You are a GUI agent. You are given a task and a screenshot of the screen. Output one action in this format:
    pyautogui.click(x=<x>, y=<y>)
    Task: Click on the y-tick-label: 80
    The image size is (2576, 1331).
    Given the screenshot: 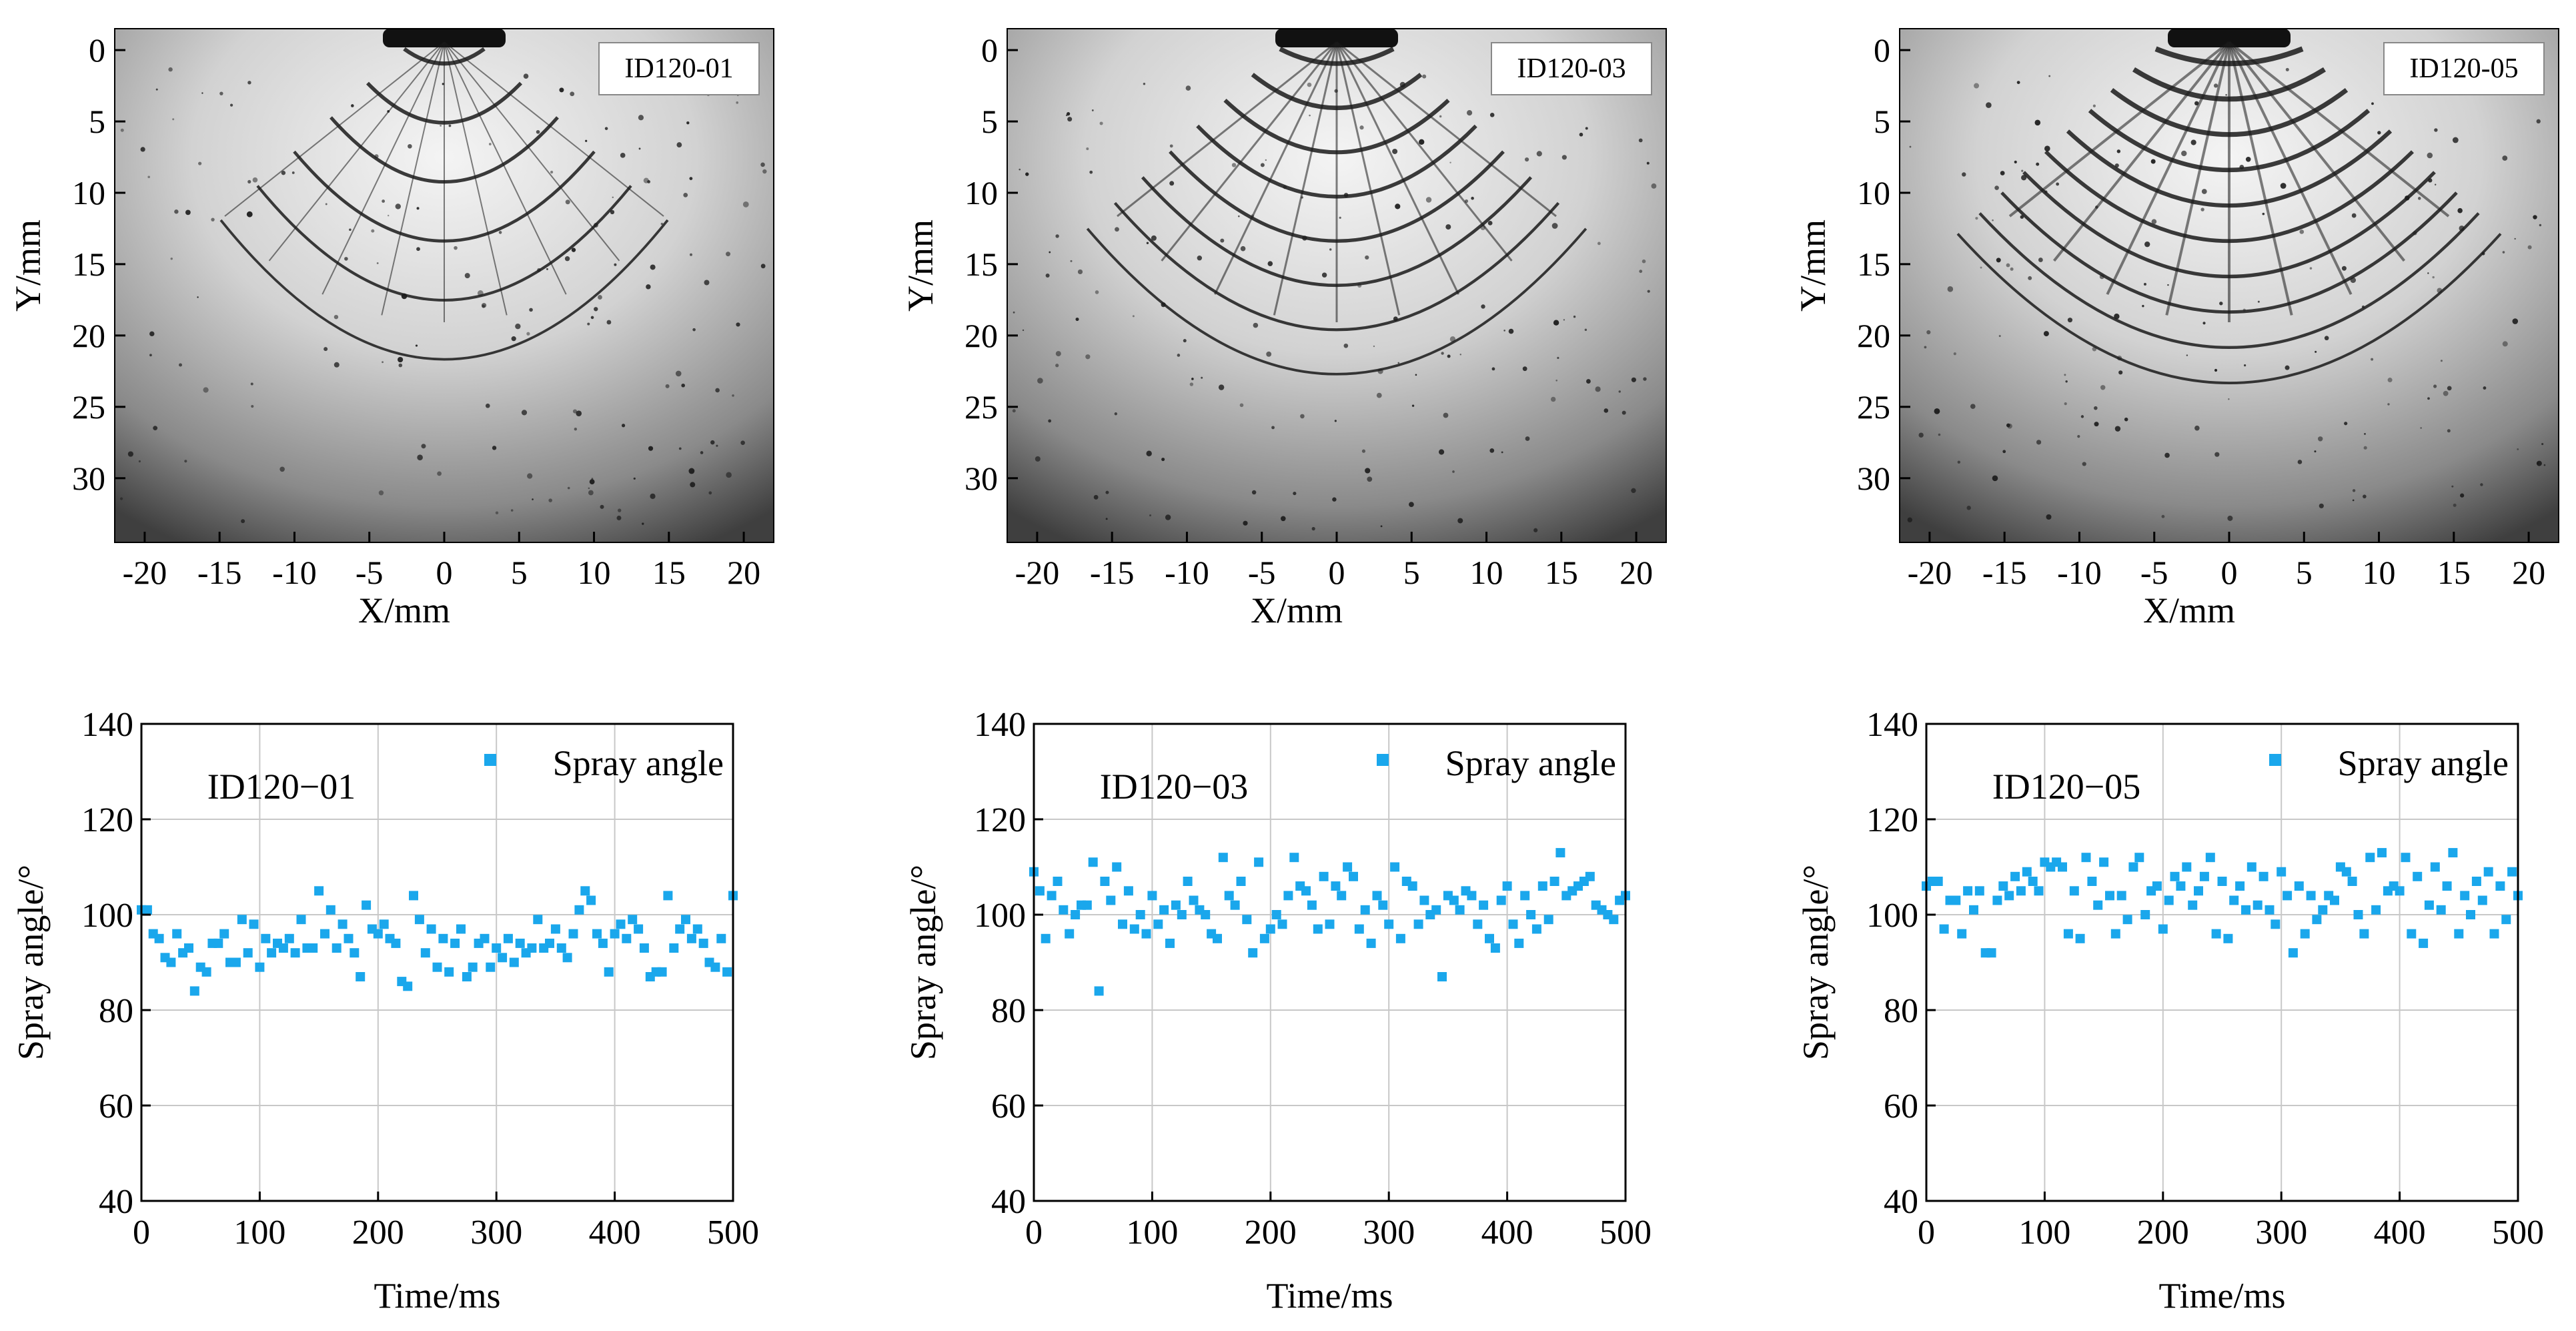 What is the action you would take?
    pyautogui.click(x=116, y=1011)
    